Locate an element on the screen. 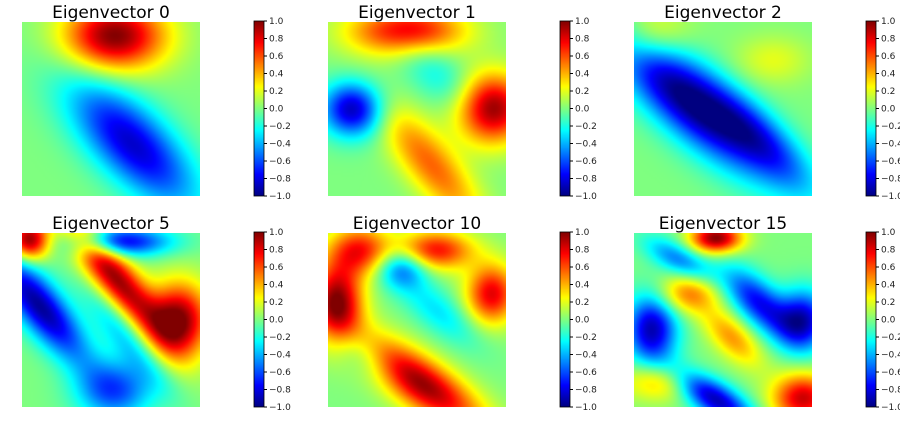 Image resolution: width=900 pixels, height=426 pixels. panel-title: Eigenvector 1 is located at coordinates (417, 13).